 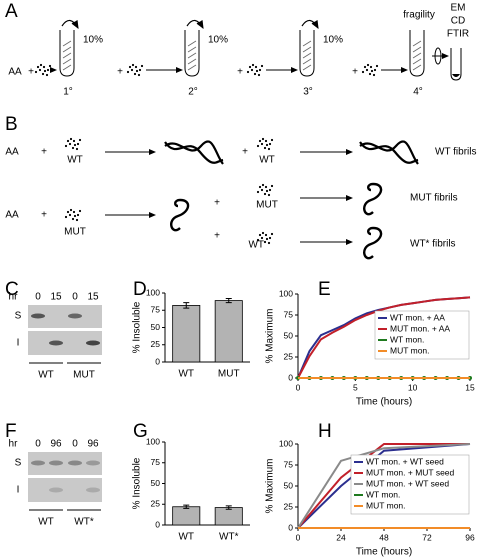 I want to click on band-label: I, so click(x=18, y=490).